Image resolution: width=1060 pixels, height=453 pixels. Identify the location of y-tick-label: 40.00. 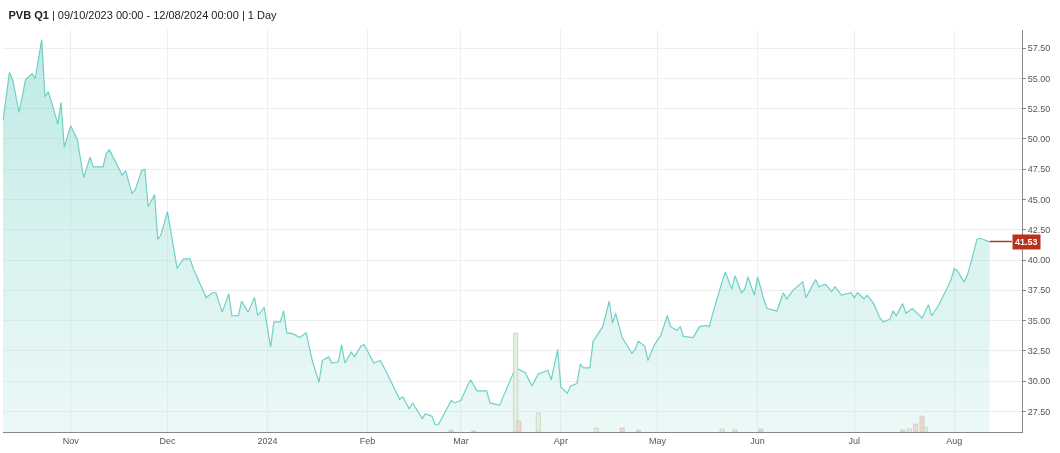
(1039, 260).